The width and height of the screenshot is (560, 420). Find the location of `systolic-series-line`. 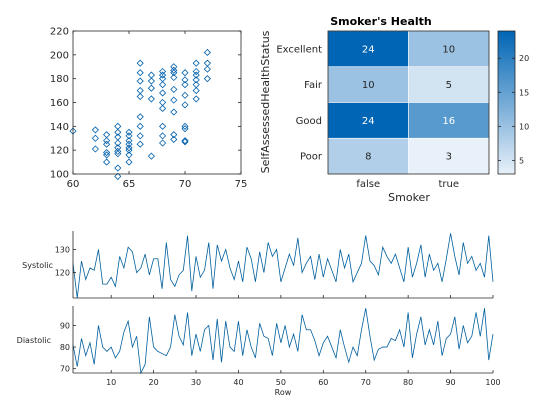

systolic-series-line is located at coordinates (283, 266).